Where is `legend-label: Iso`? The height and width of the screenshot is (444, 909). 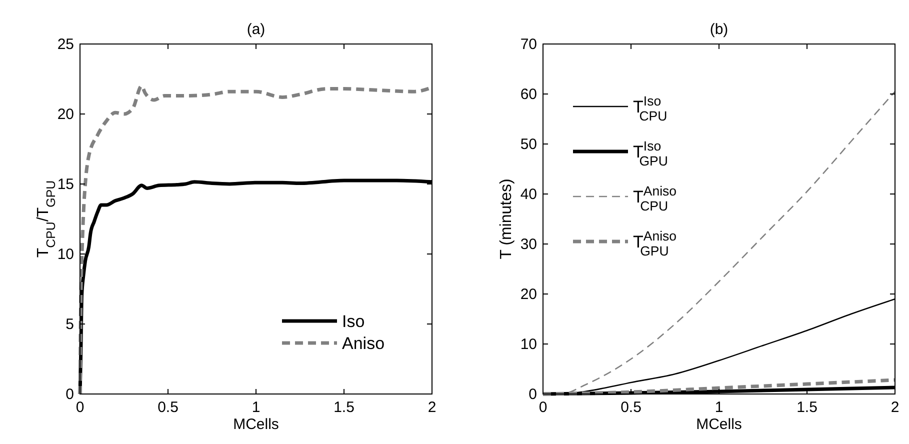 legend-label: Iso is located at coordinates (353, 321).